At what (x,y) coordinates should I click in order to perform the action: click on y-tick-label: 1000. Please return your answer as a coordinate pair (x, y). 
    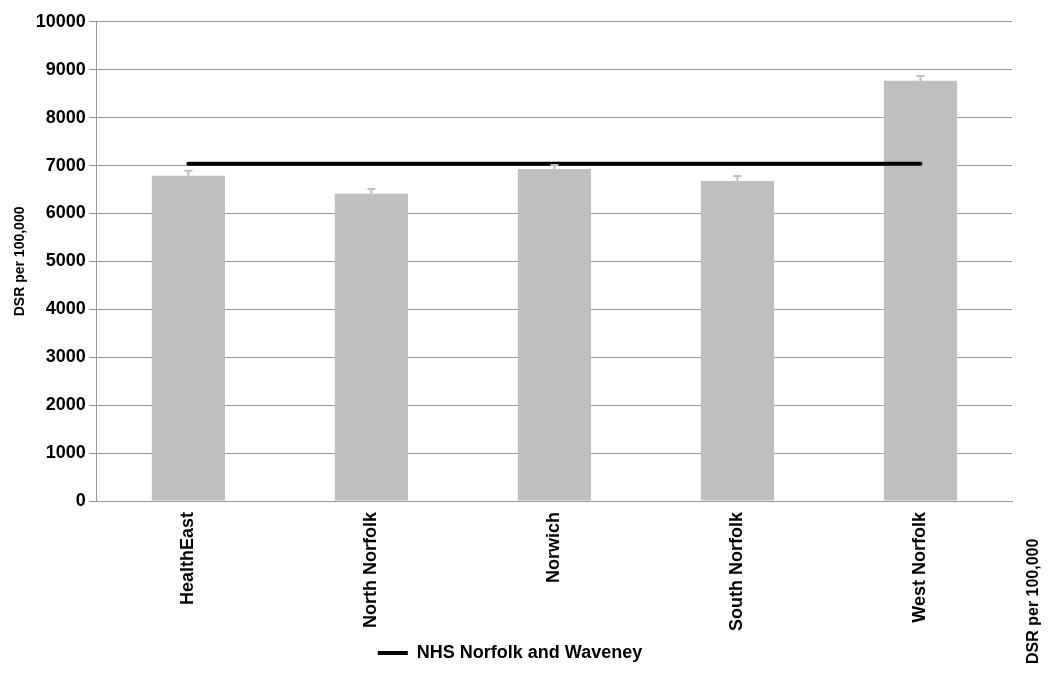
    Looking at the image, I should click on (65, 452).